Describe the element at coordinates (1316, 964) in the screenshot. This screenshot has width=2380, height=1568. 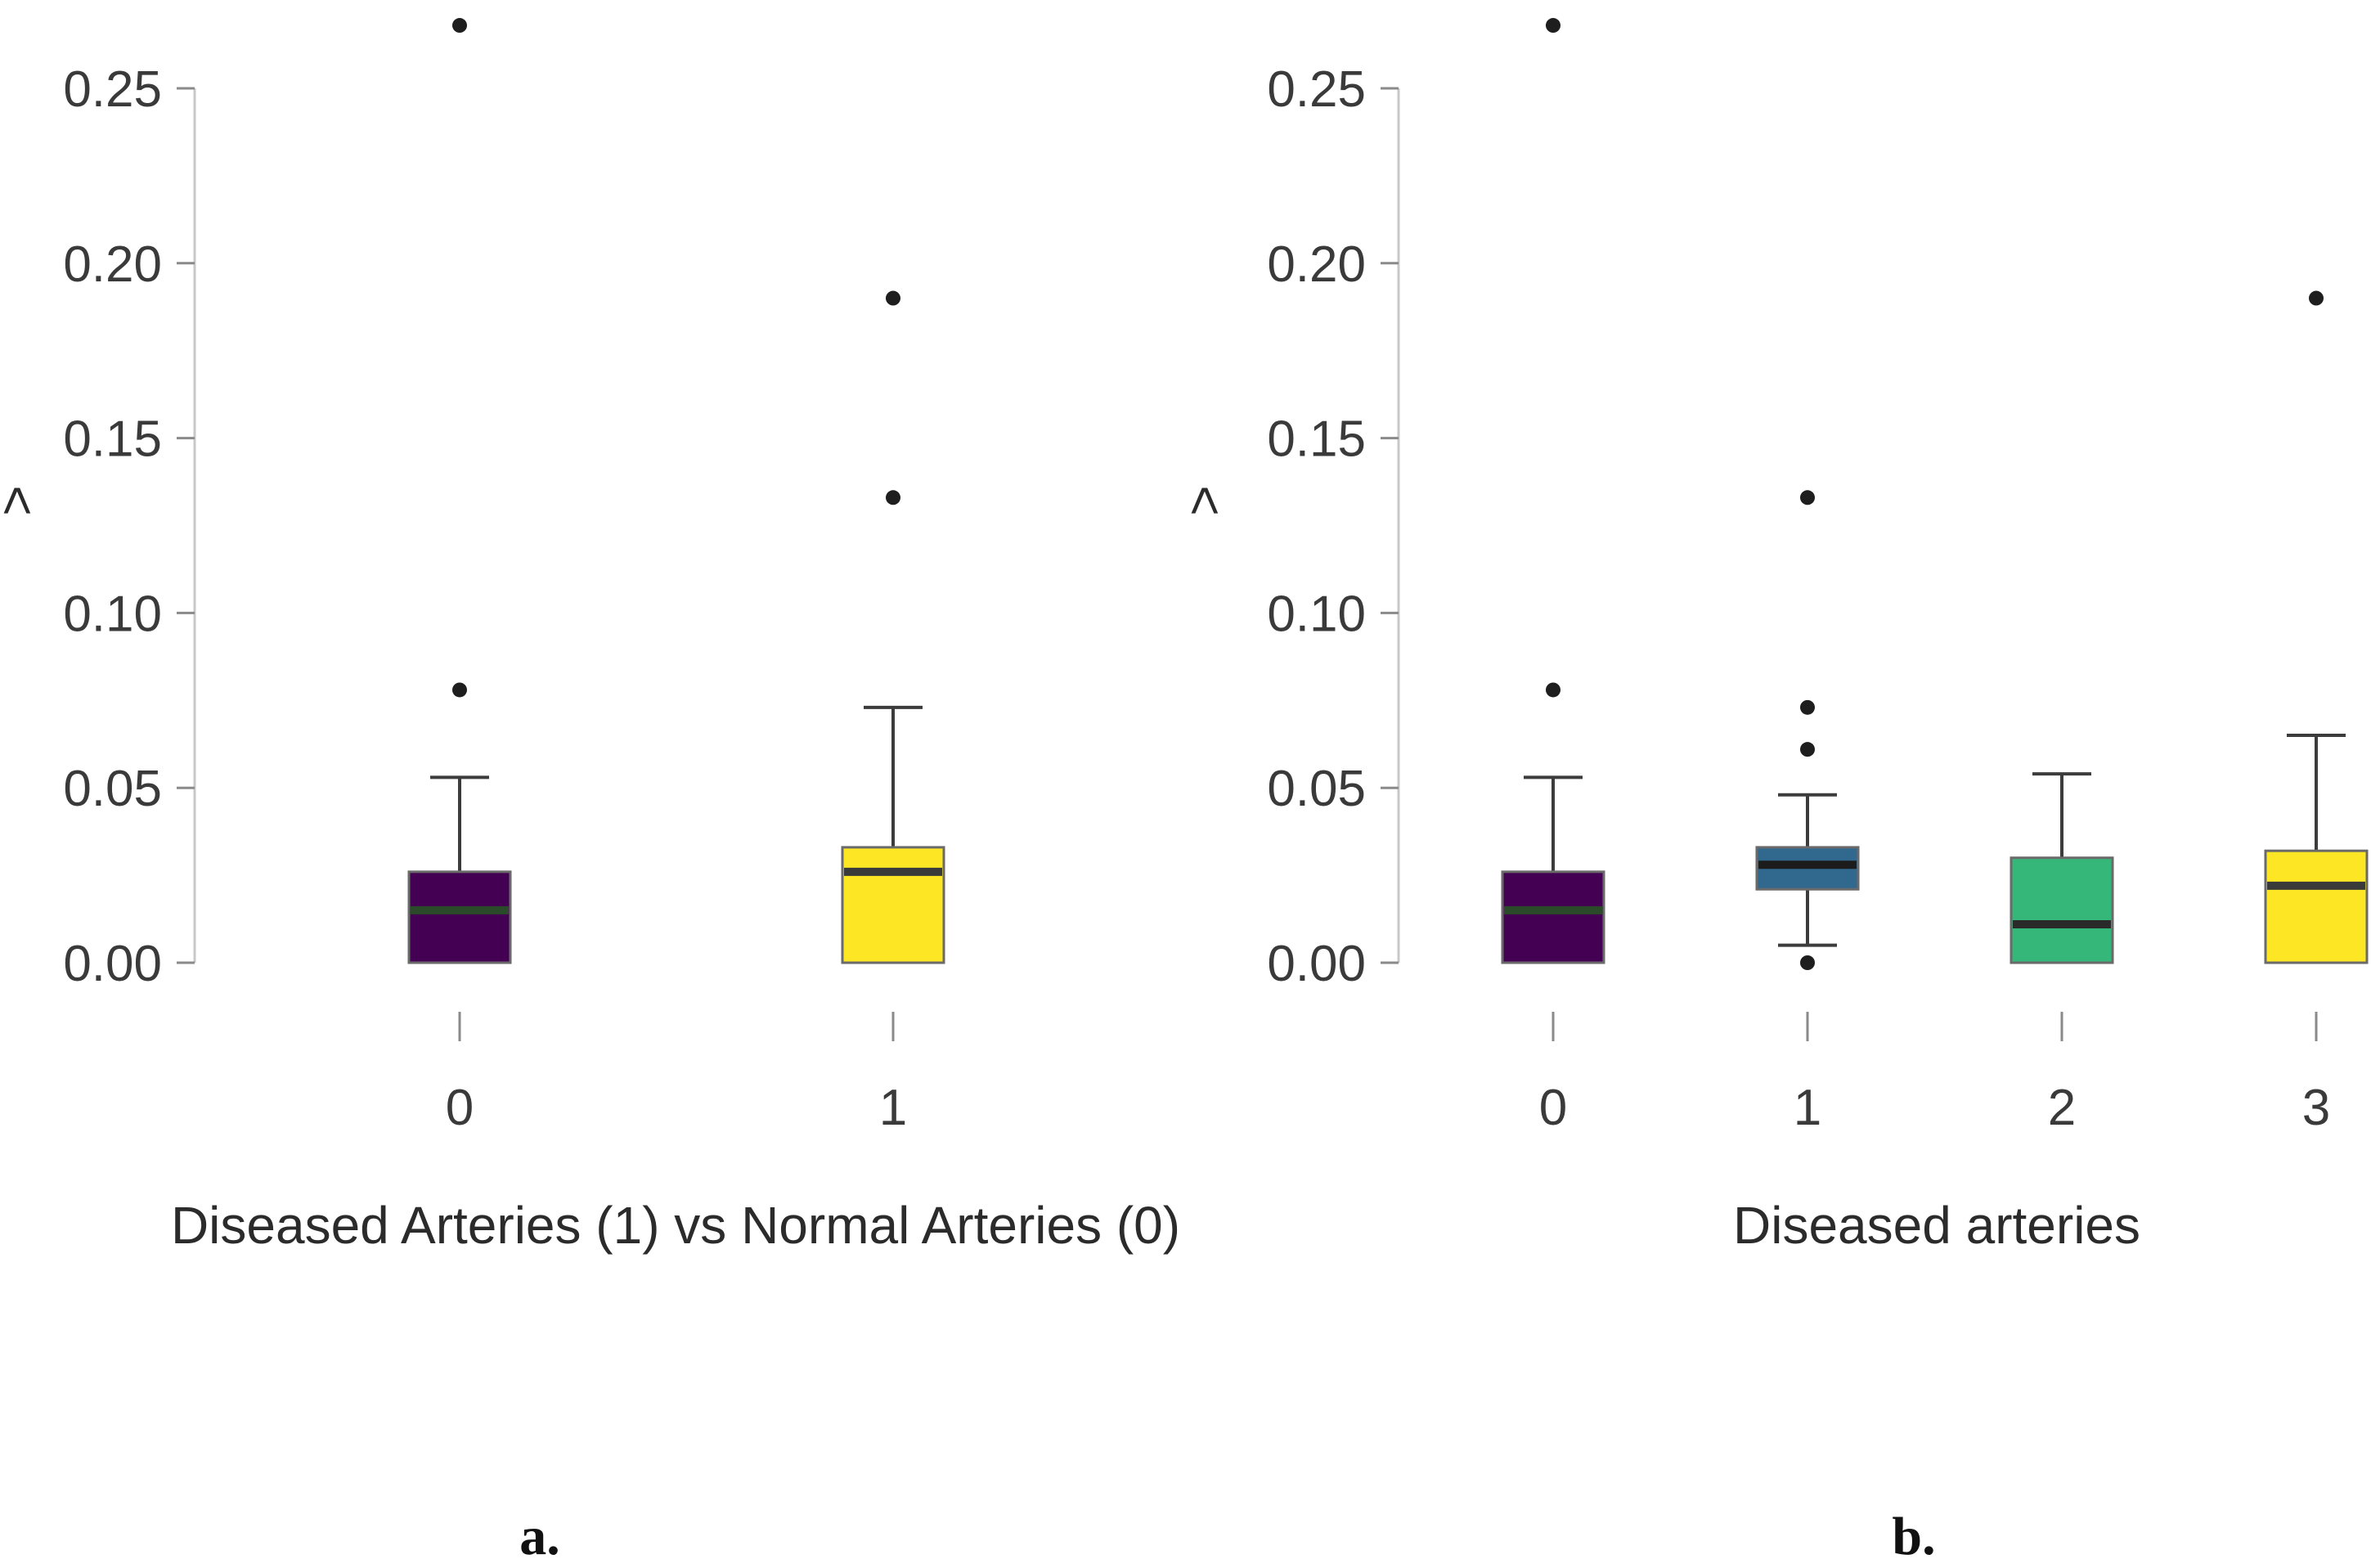
I see `panel-b-y-tick-label: 0.00` at that location.